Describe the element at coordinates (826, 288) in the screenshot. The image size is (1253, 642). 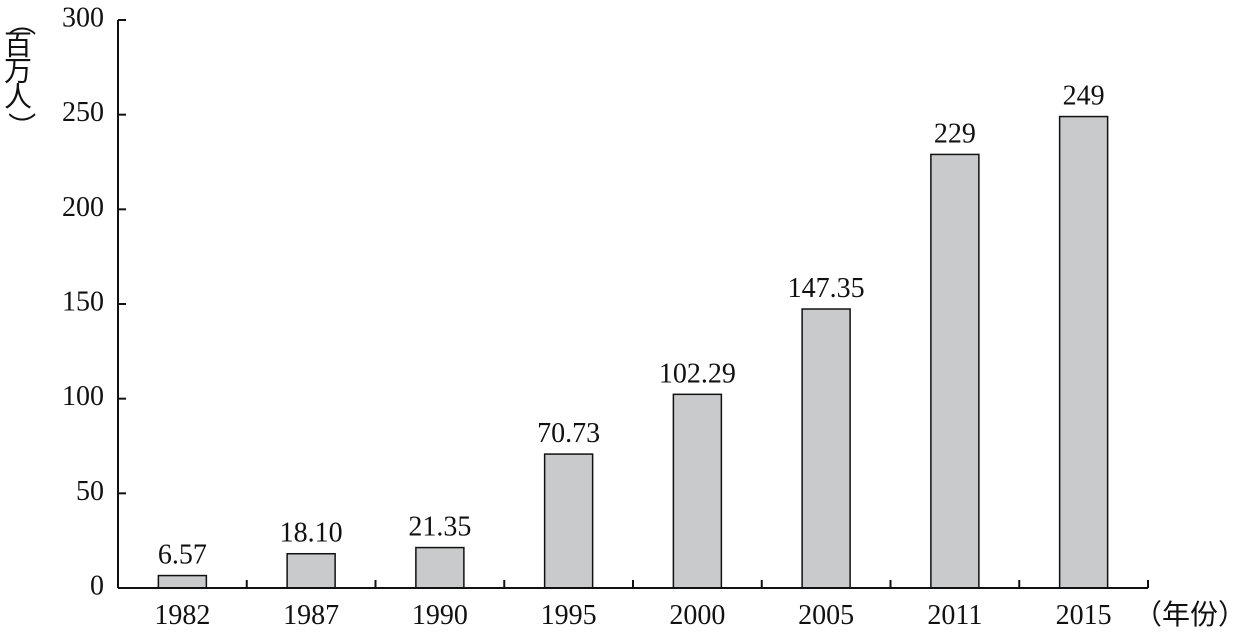
I see `data-label-2005: 147.35` at that location.